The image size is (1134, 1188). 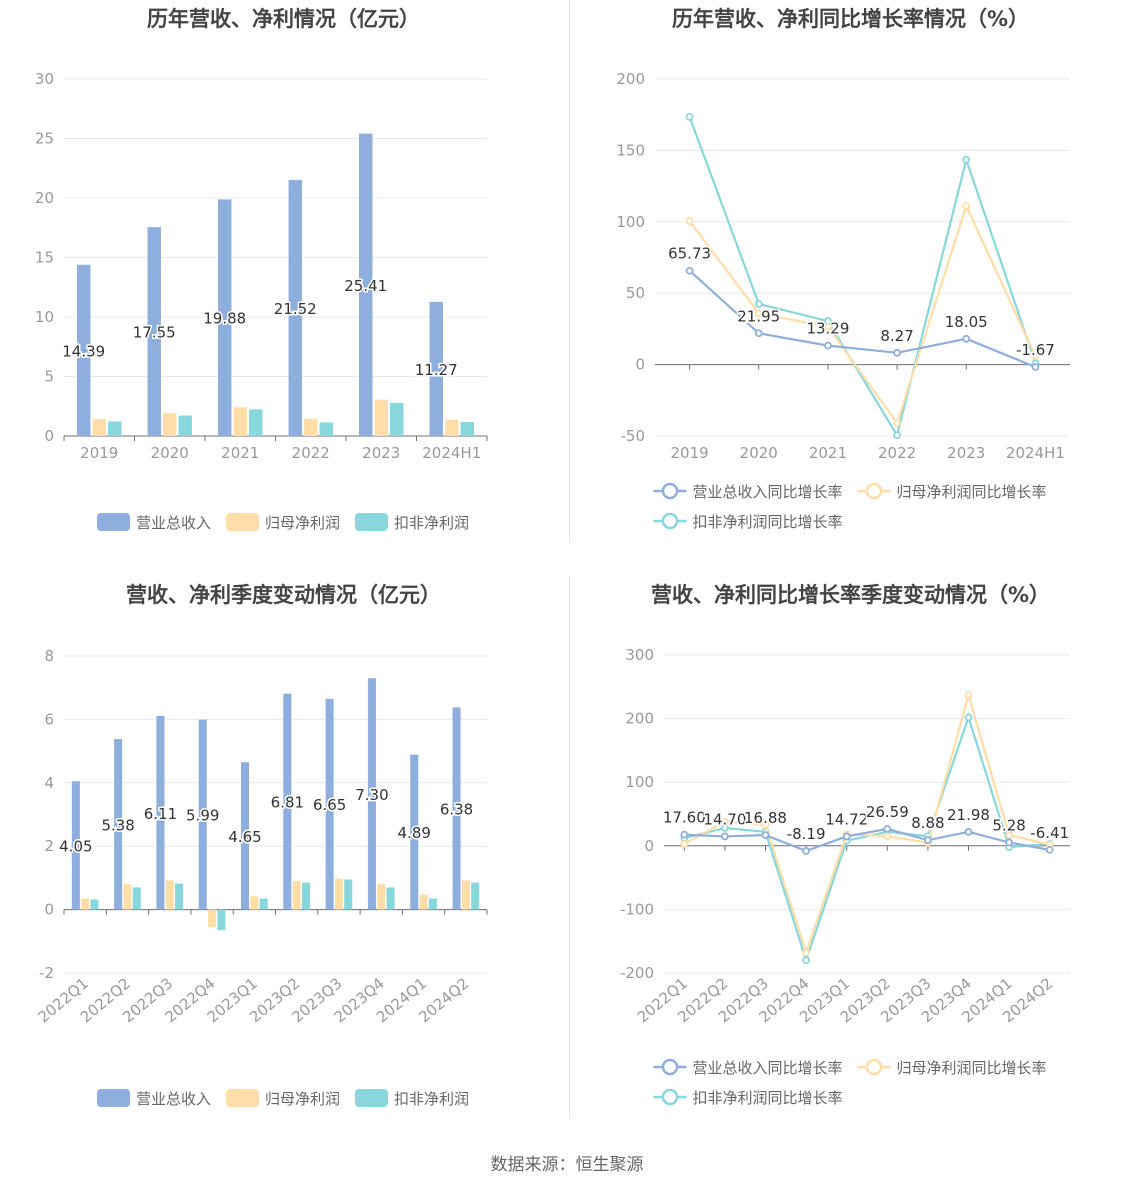 I want to click on x-tick-label: 2023, so click(x=966, y=453).